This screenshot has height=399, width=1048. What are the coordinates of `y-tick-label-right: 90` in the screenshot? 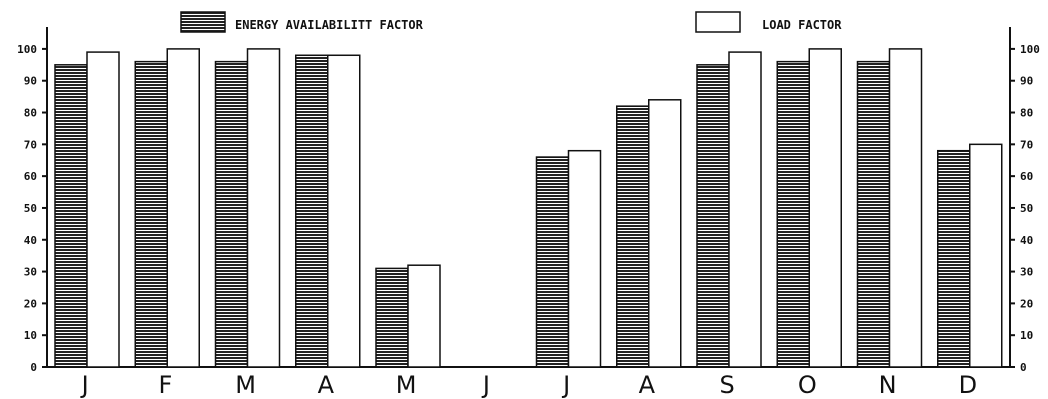 It's located at (1026, 81).